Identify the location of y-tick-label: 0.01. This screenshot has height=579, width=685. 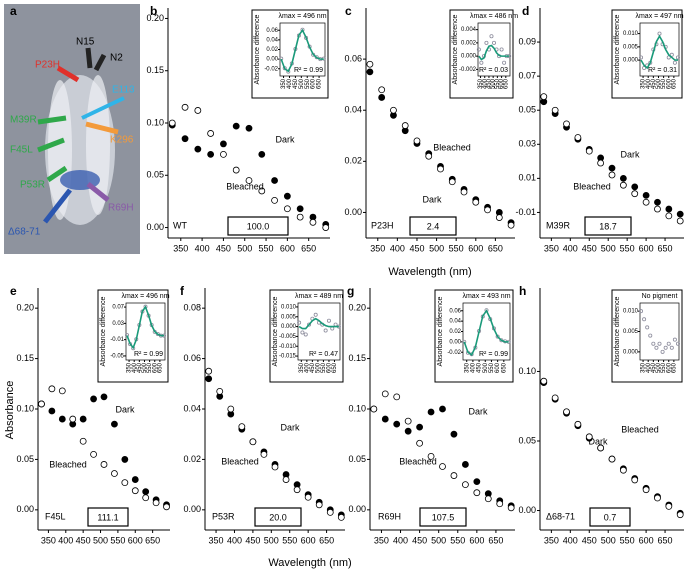
(527, 178).